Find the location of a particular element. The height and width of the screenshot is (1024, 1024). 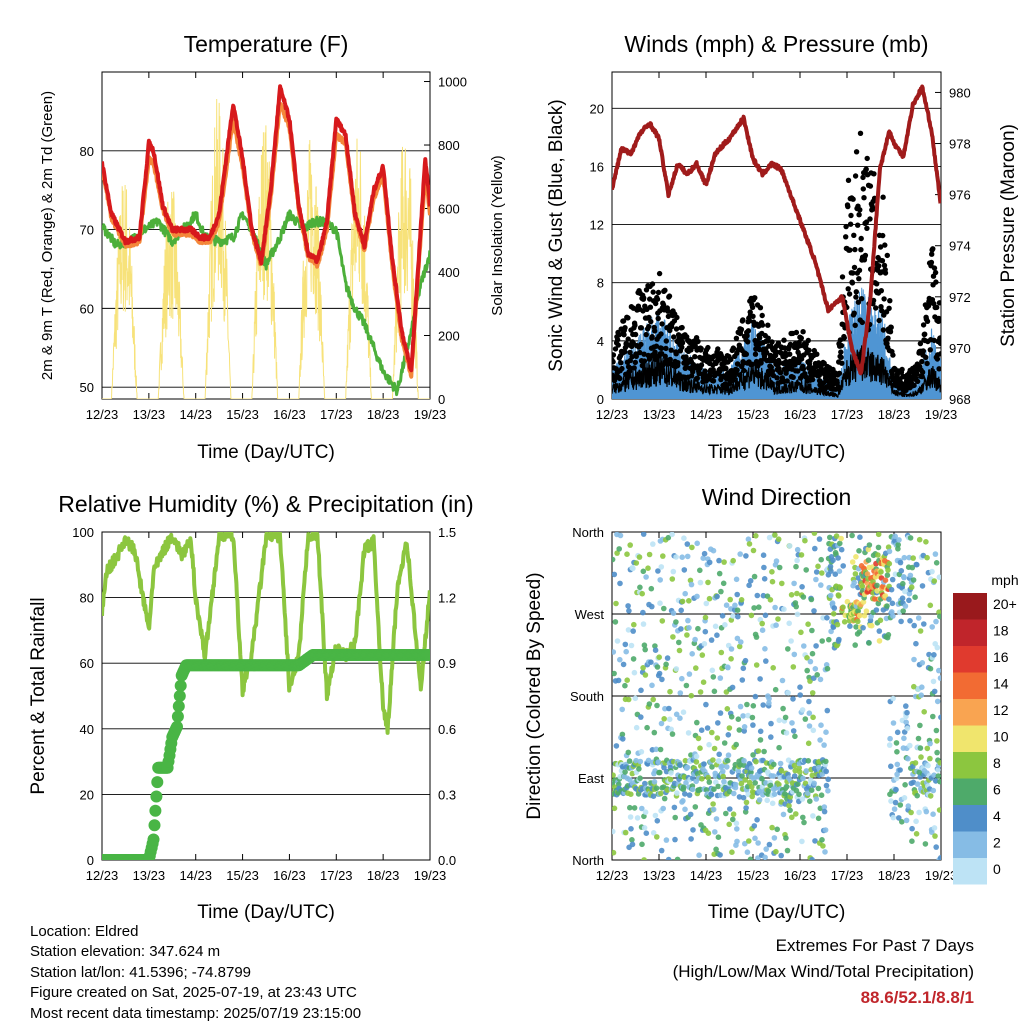

y-tick-label: 80 is located at coordinates (87, 598).